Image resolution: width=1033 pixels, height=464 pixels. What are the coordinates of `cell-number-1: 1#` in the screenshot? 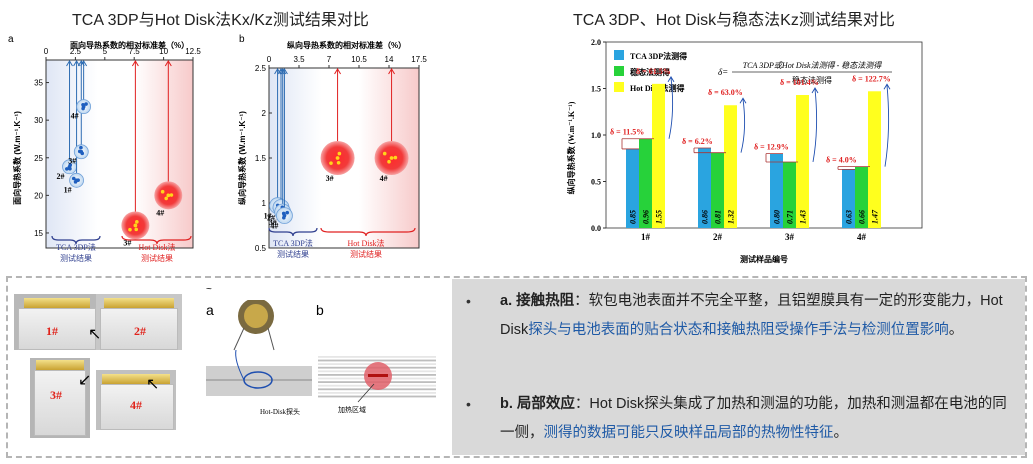 It's located at (52, 331).